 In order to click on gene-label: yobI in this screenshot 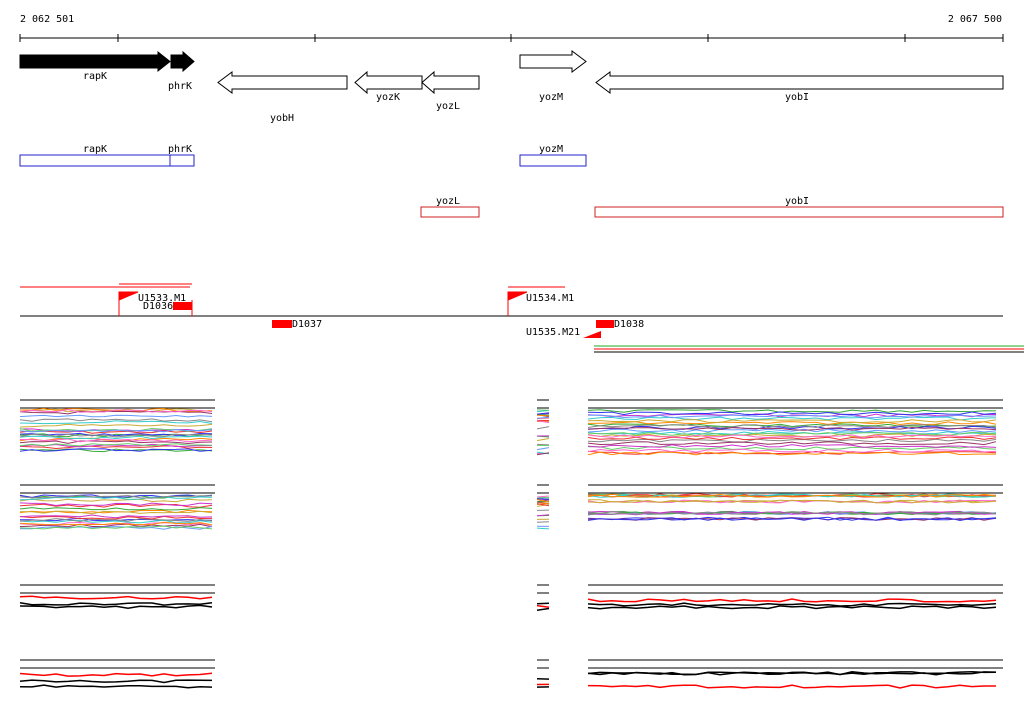, I will do `click(797, 97)`.